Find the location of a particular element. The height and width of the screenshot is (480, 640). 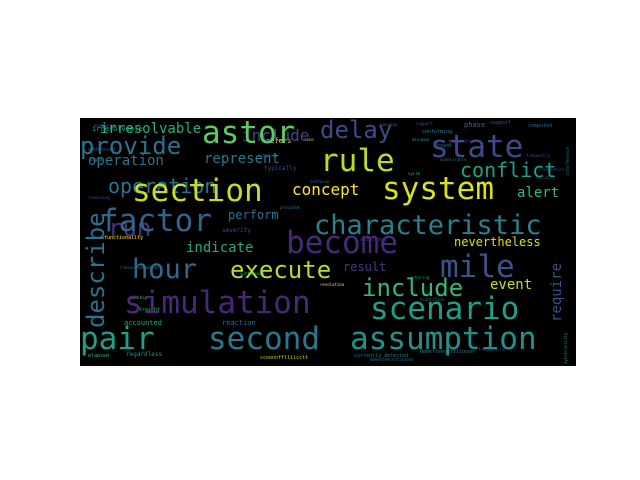

cloud-word: provided is located at coordinates (290, 207).